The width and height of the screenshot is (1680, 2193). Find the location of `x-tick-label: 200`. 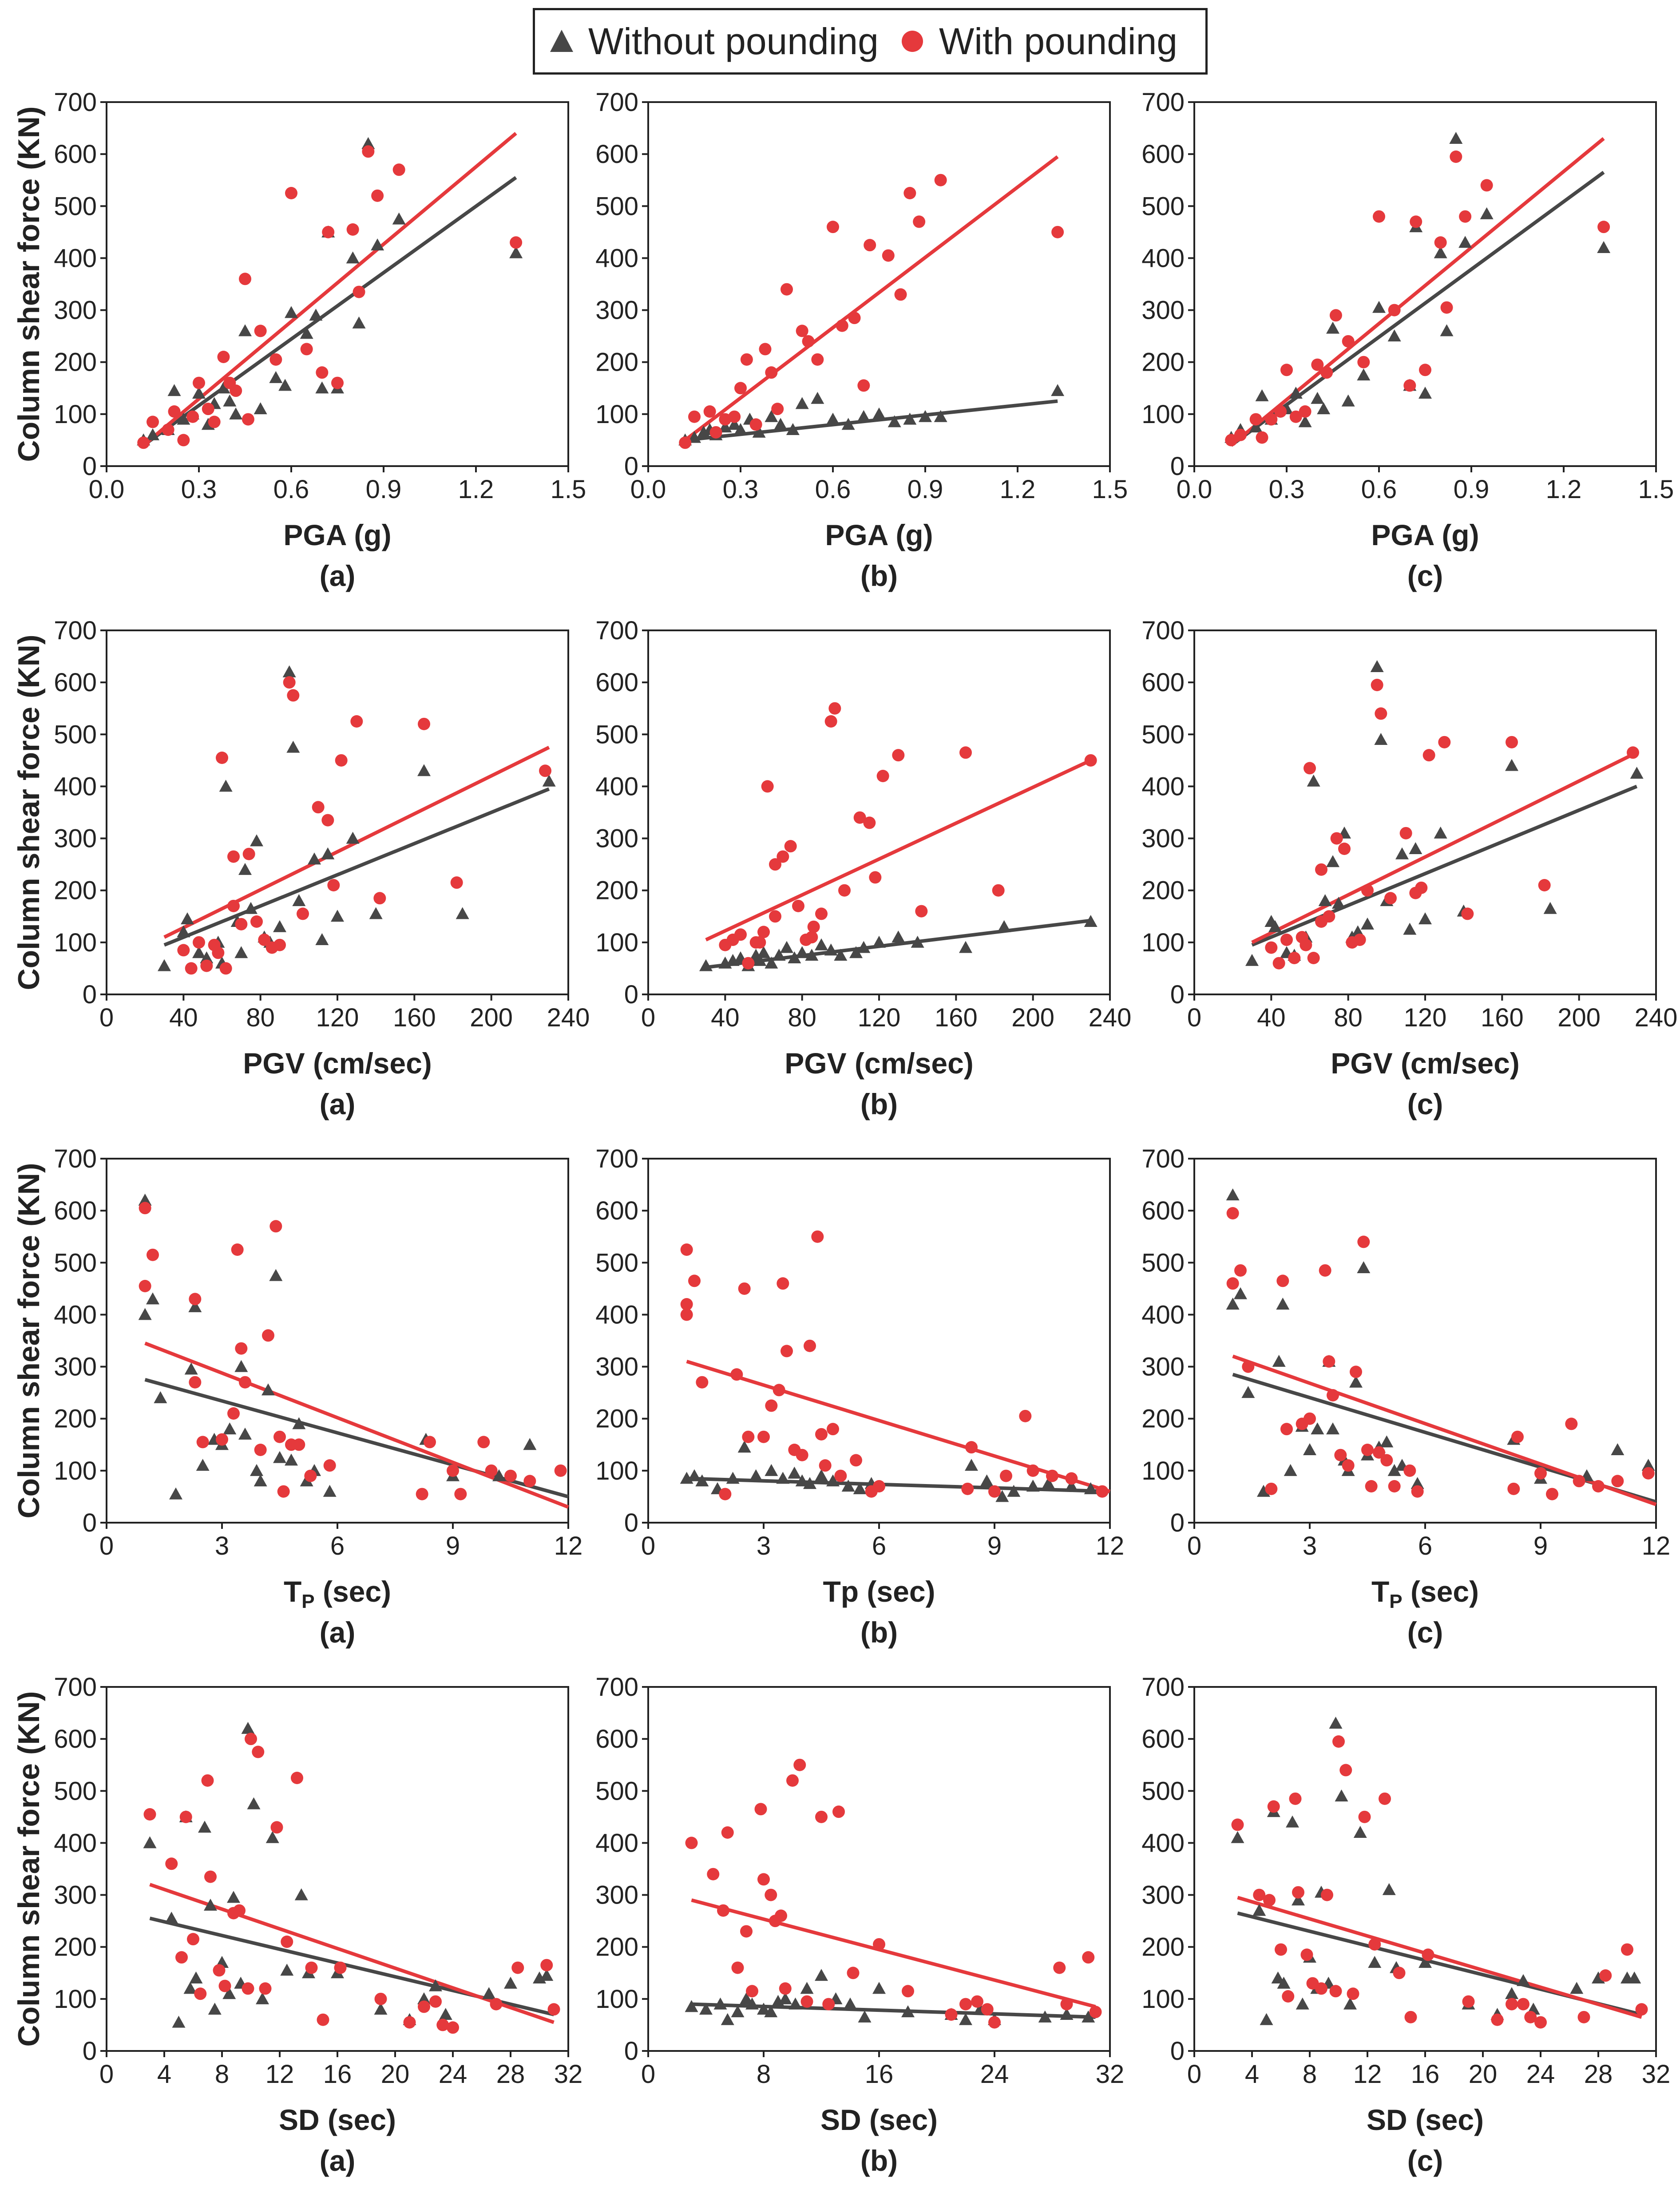

x-tick-label: 200 is located at coordinates (491, 1018).